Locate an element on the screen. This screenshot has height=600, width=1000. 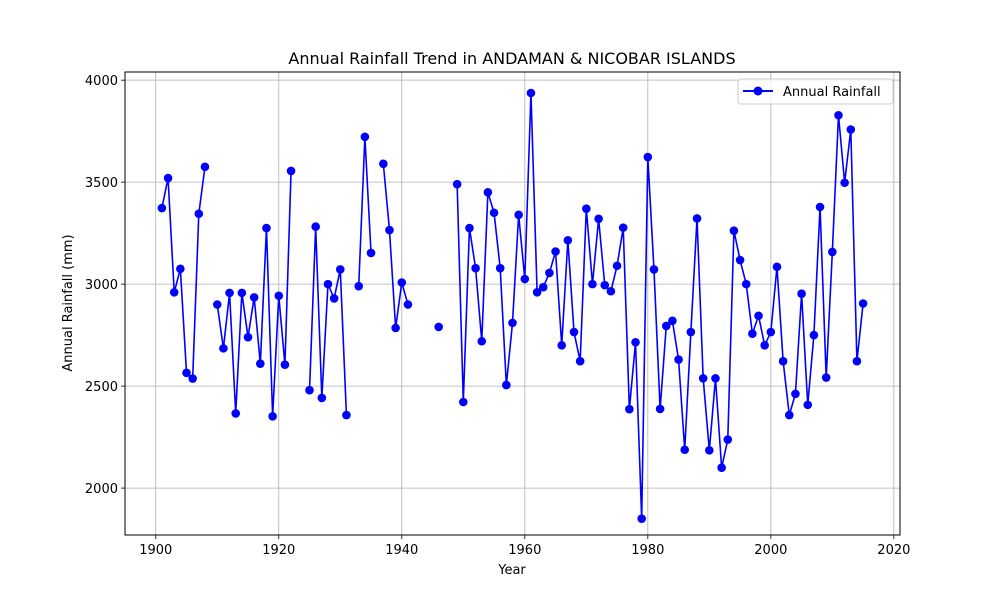
x-tick-label: 1920 is located at coordinates (278, 550).